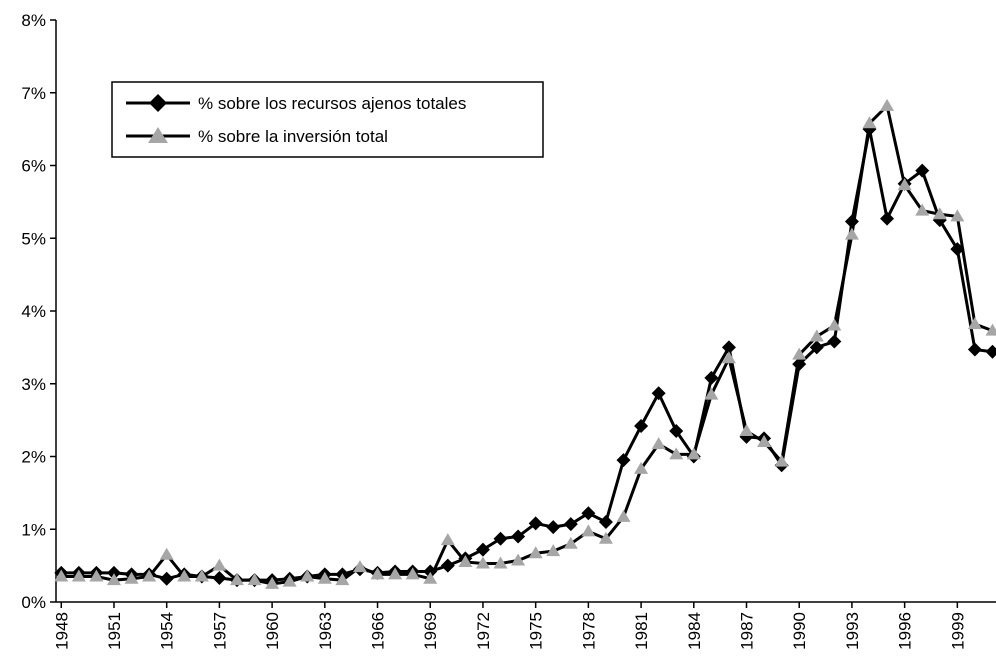  I want to click on x-tick-label: 1960, so click(272, 631).